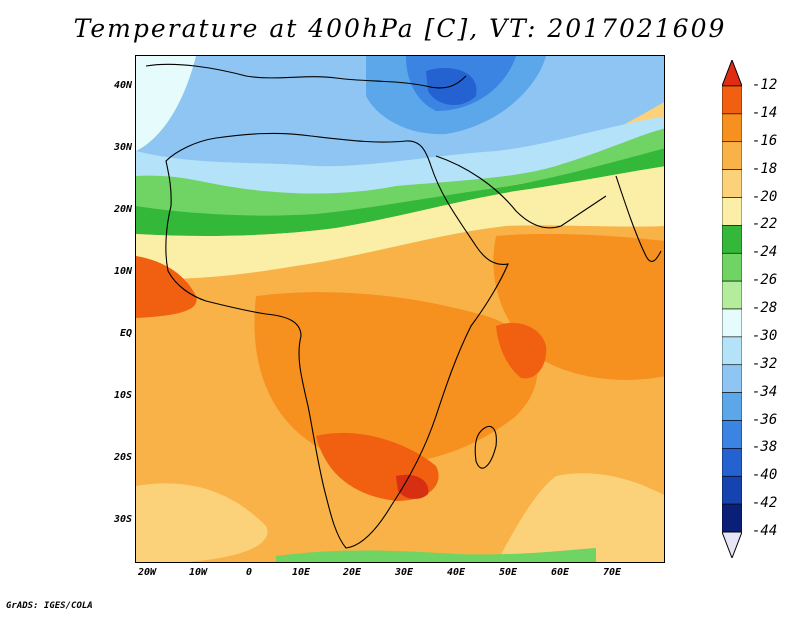 The image size is (800, 618). I want to click on field-pale-southeast, so click(580, 517).